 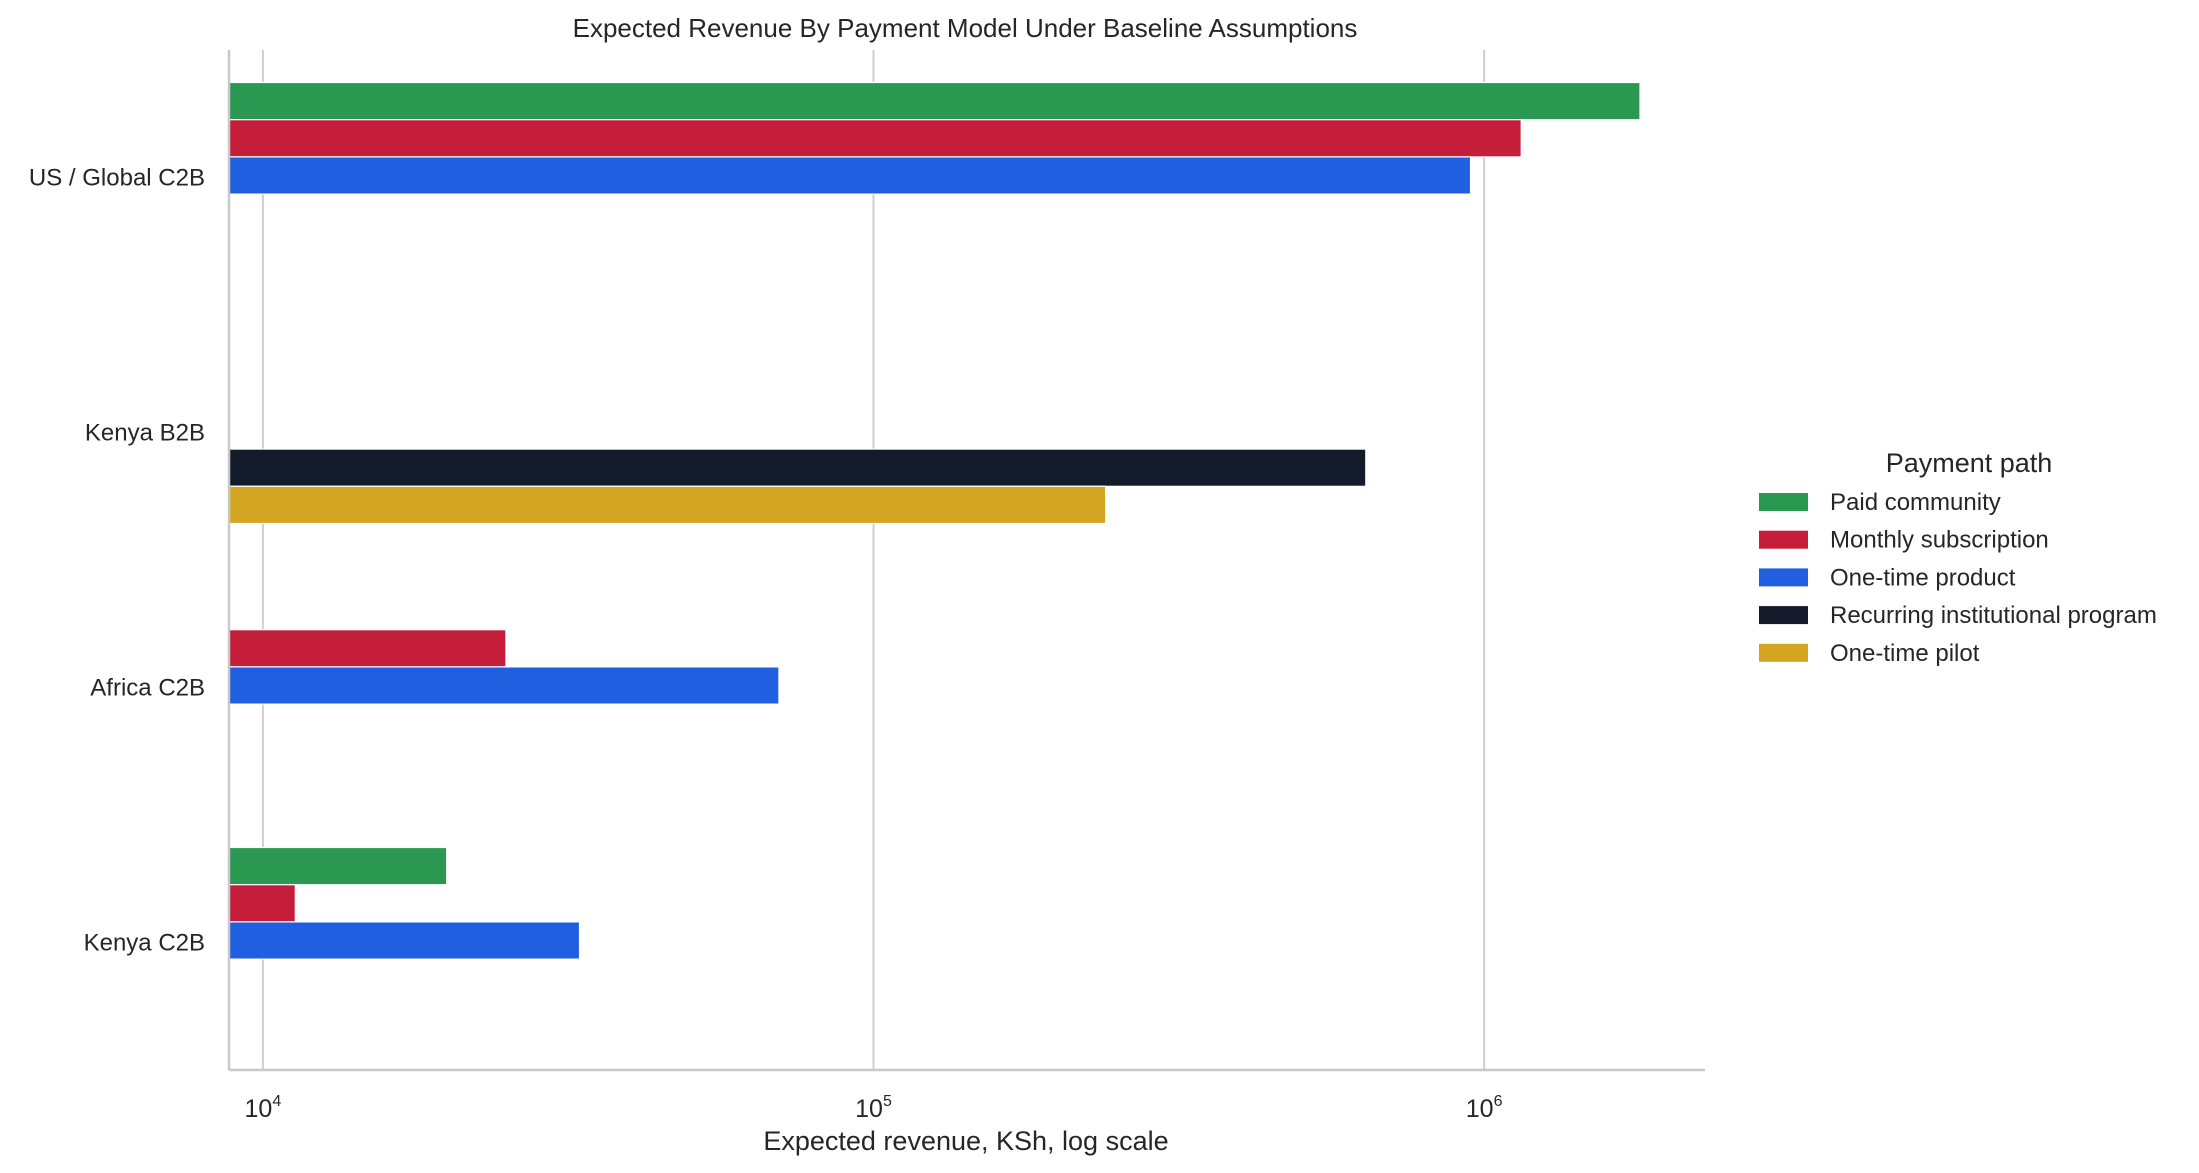 What do you see at coordinates (145, 433) in the screenshot?
I see `category-label: Kenya B2B` at bounding box center [145, 433].